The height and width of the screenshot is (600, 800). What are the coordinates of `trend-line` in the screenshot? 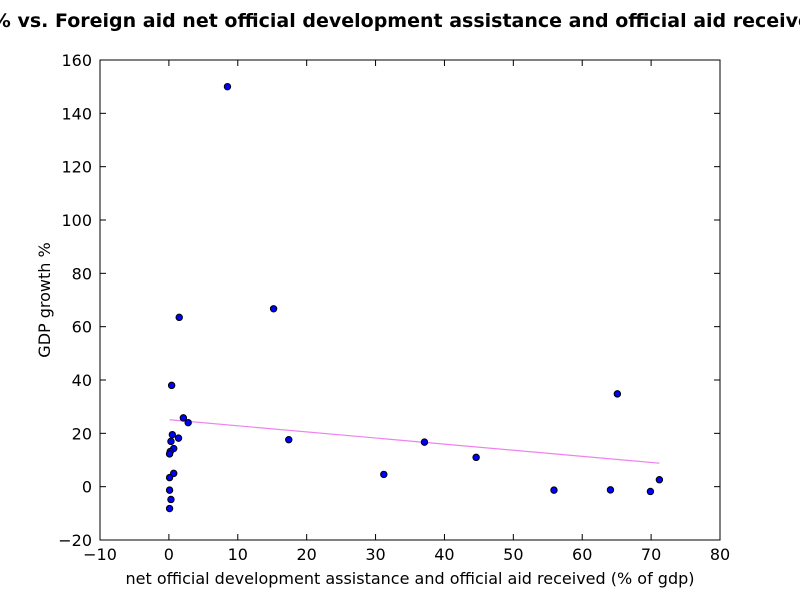 It's located at (414, 441).